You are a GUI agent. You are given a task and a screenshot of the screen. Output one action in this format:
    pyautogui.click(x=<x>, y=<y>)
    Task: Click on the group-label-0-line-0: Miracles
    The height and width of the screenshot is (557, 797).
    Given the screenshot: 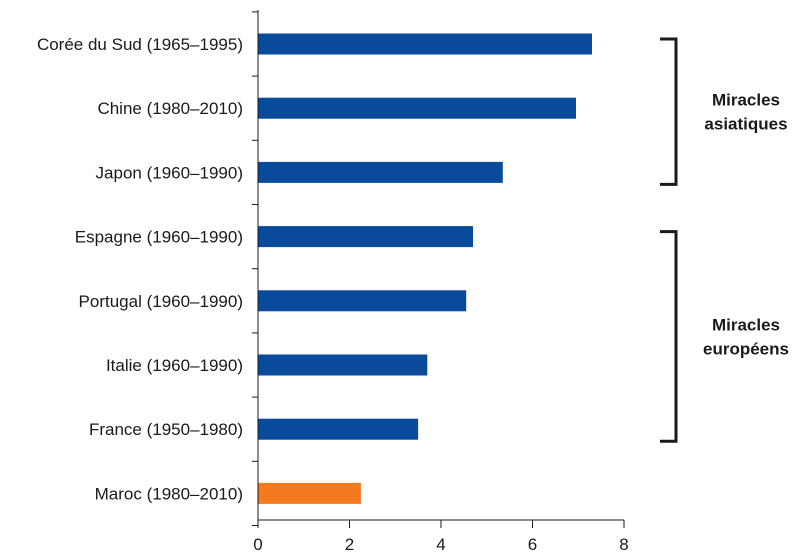 What is the action you would take?
    pyautogui.click(x=746, y=100)
    